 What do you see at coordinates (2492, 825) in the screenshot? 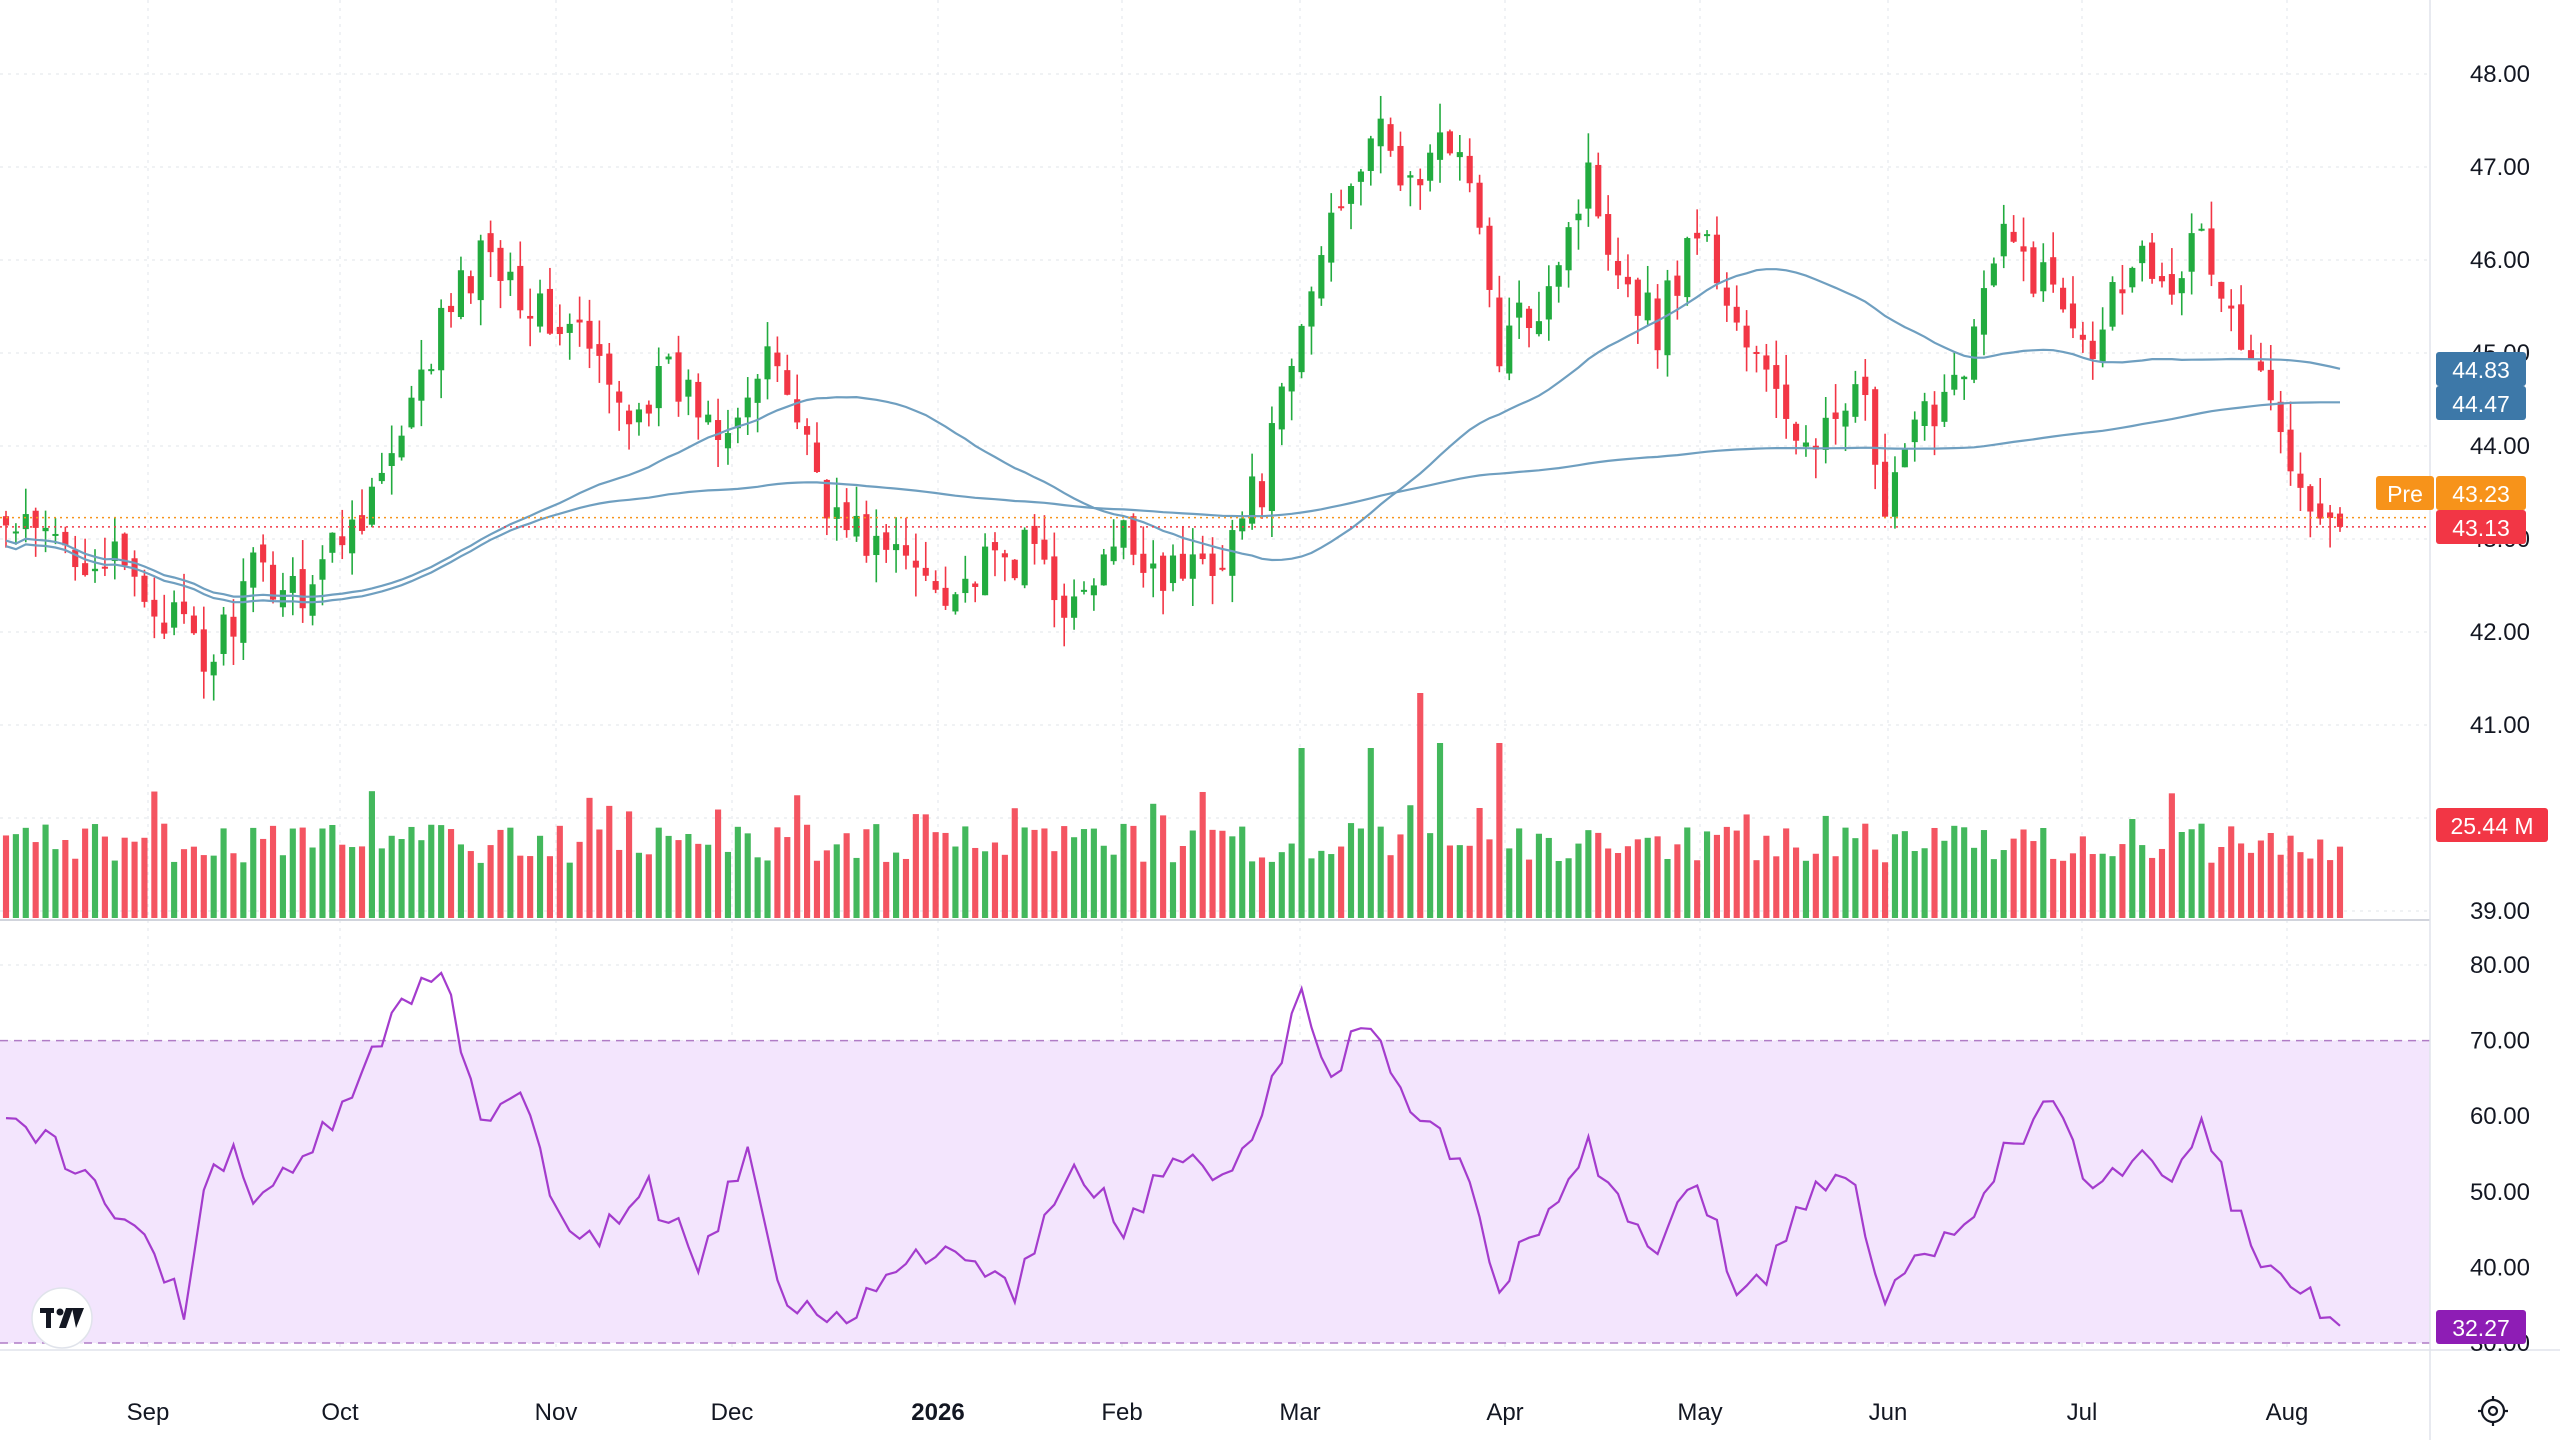
I see `volume-label: 25.44 M` at bounding box center [2492, 825].